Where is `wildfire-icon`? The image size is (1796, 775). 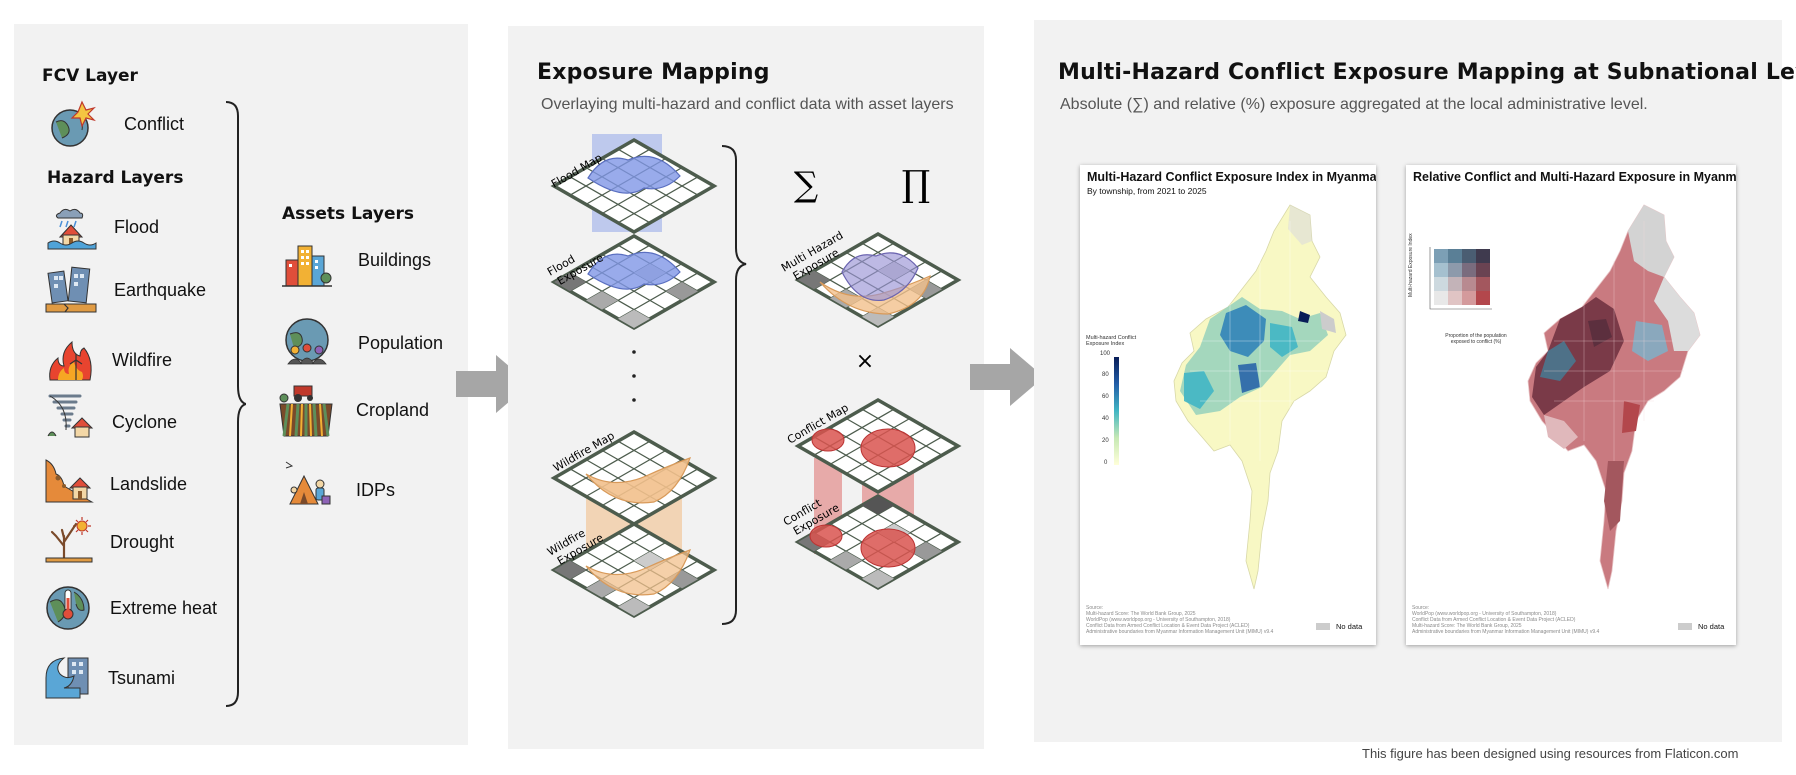
wildfire-icon is located at coordinates (71, 358).